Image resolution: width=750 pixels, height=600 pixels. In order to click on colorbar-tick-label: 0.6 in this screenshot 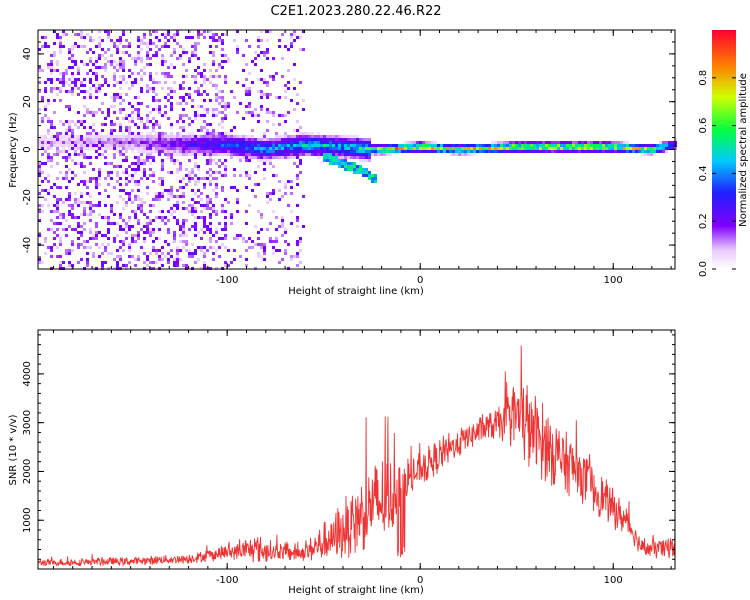, I will do `click(703, 126)`.